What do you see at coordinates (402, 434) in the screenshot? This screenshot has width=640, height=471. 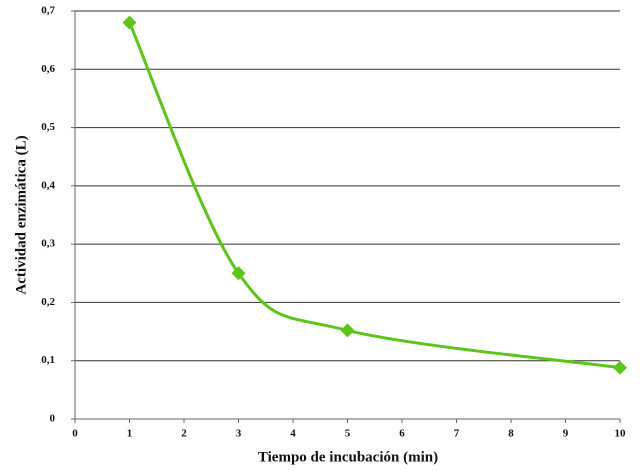 I see `x-tick-label: 6` at bounding box center [402, 434].